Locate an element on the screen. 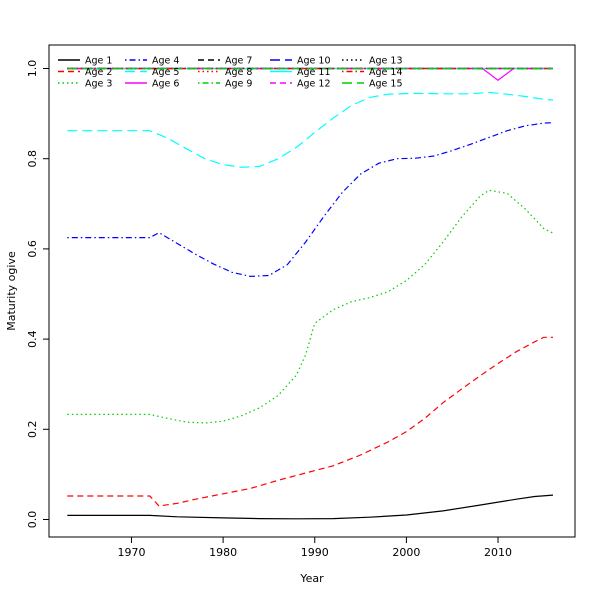 The width and height of the screenshot is (600, 600). legend-label: Age 3 is located at coordinates (98, 84).